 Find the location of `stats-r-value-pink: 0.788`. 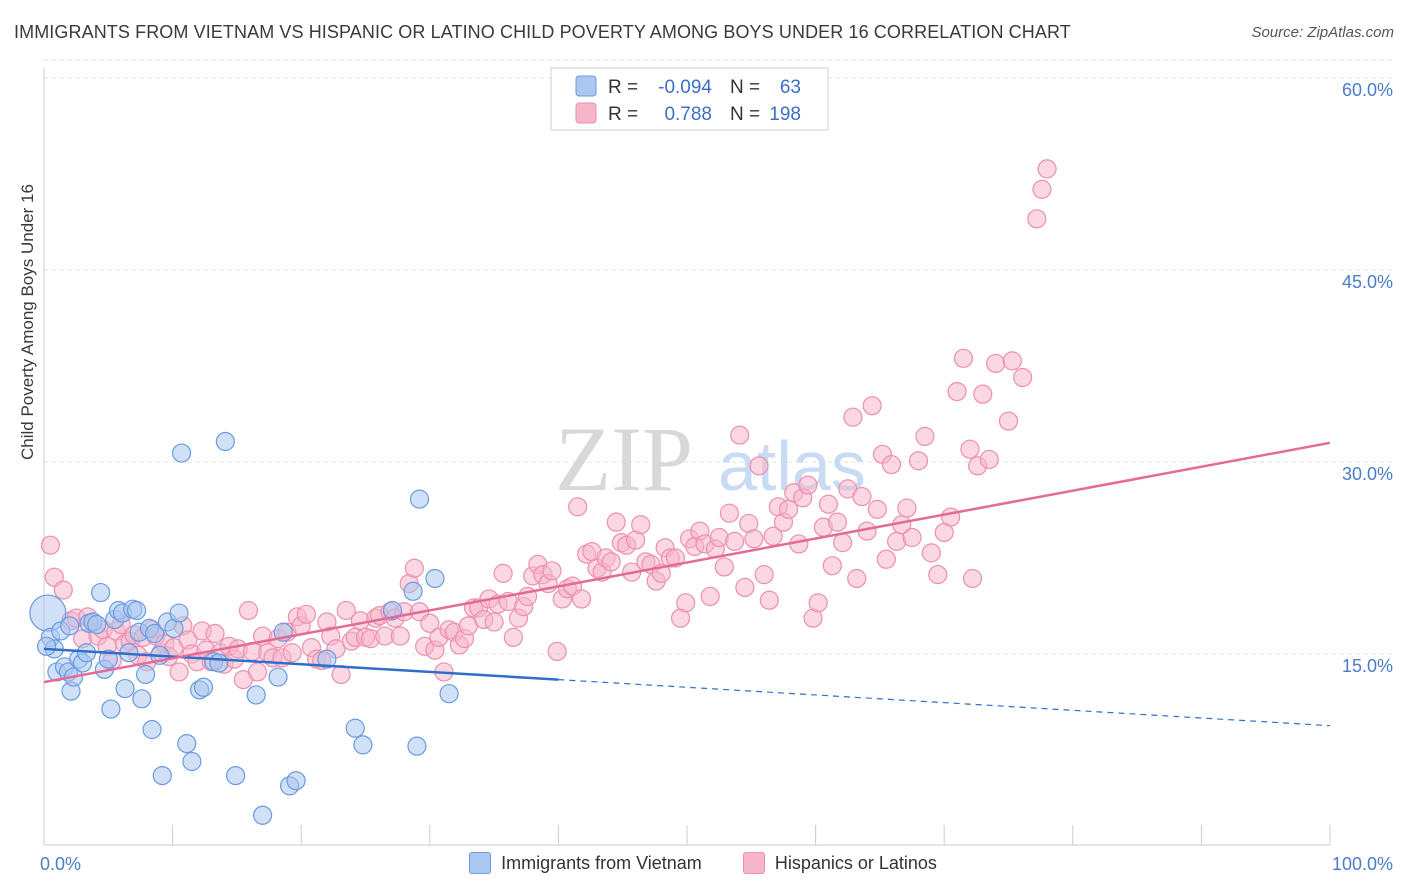

stats-r-value-pink: 0.788 is located at coordinates (688, 114).